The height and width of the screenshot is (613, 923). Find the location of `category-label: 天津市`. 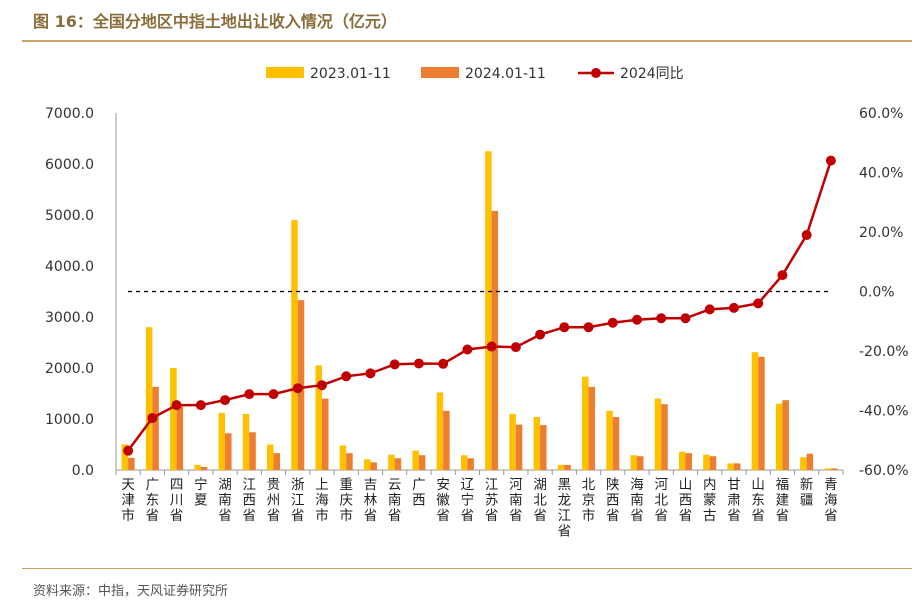

category-label: 天津市 is located at coordinates (128, 500).